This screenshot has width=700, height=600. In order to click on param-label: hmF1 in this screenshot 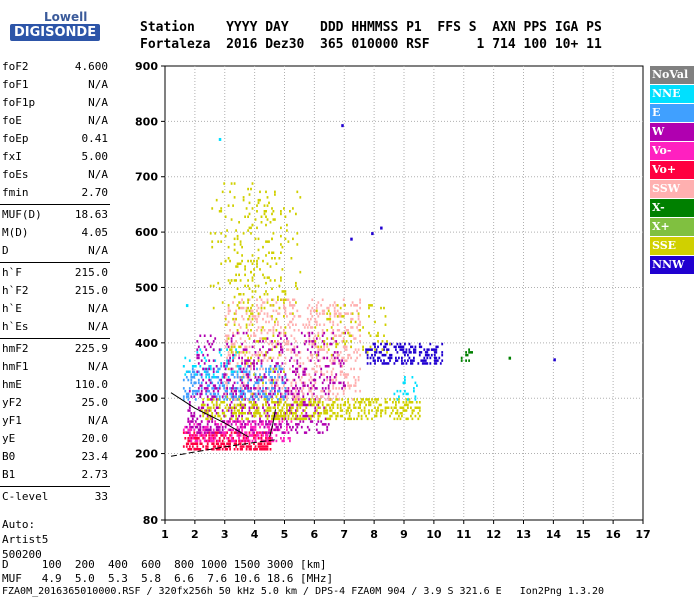, I will do `click(15, 366)`.